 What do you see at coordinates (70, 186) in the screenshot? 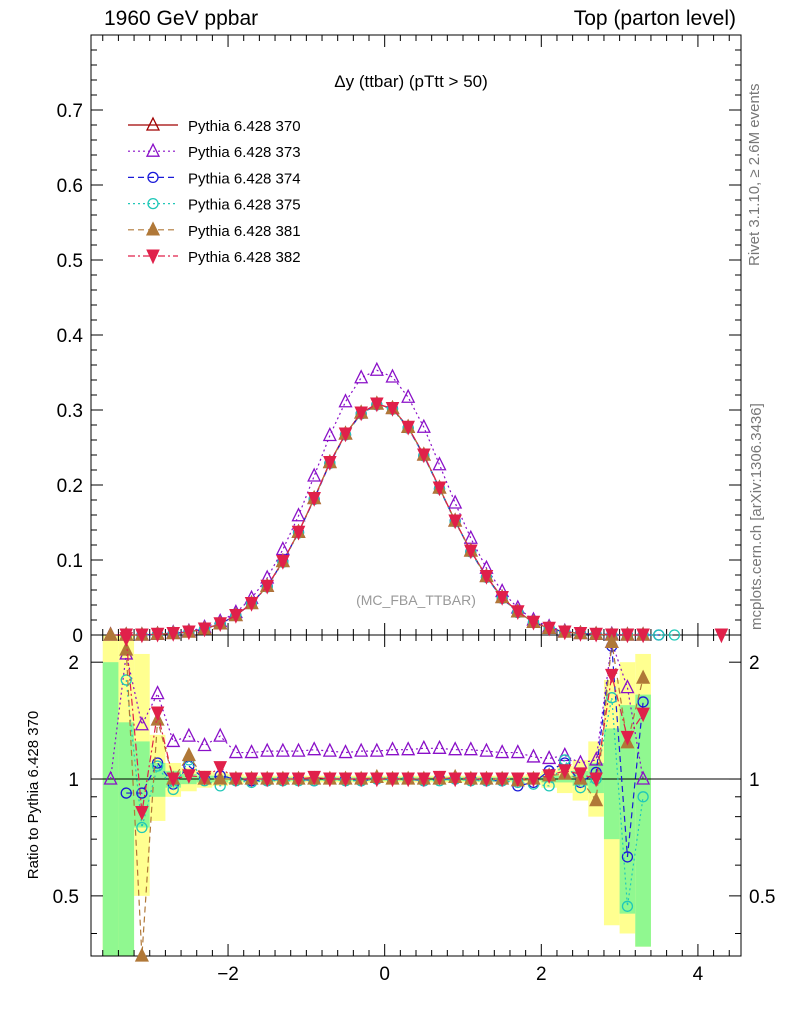
I see `main-ytick-label: 0.6` at bounding box center [70, 186].